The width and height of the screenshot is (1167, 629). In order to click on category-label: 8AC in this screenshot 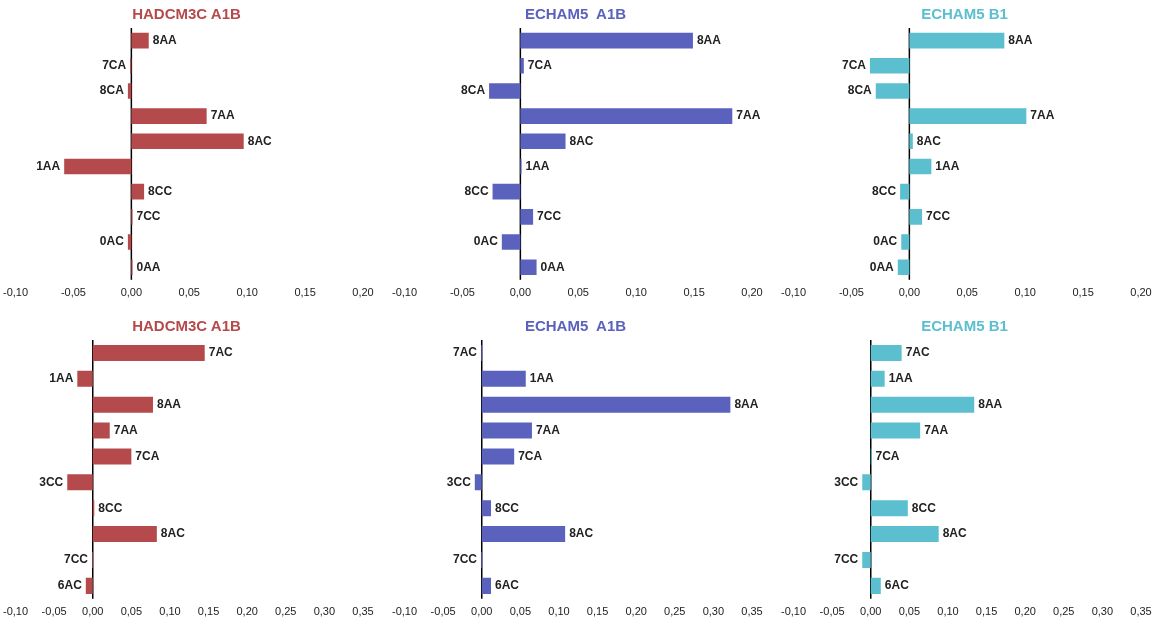, I will do `click(581, 140)`.